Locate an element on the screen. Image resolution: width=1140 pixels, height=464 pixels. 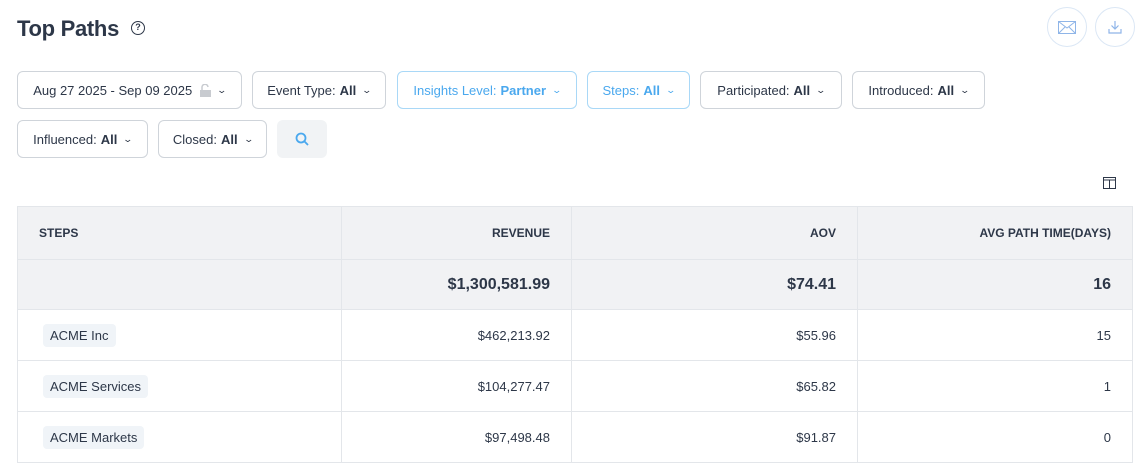
search-icon is located at coordinates (302, 139).